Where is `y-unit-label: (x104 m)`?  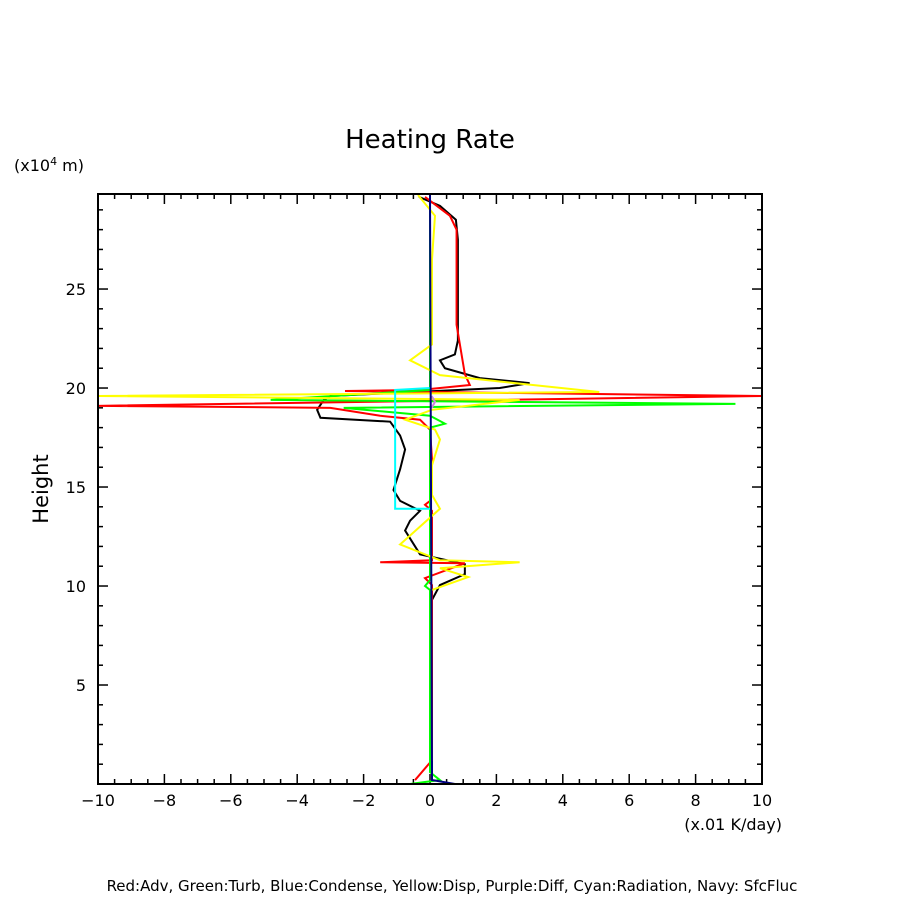 y-unit-label: (x104 m) is located at coordinates (49, 165).